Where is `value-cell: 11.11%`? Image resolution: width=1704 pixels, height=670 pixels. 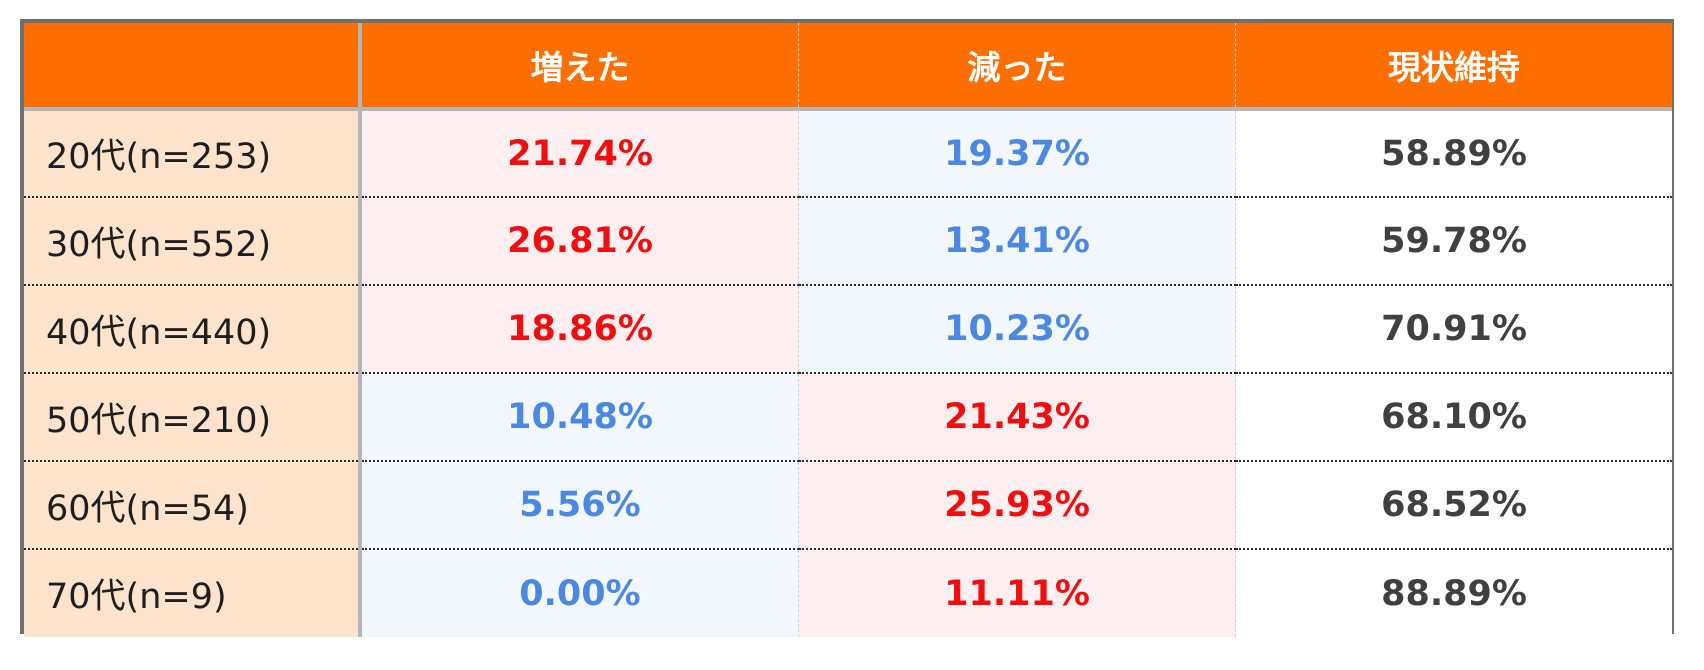
value-cell: 11.11% is located at coordinates (1017, 593).